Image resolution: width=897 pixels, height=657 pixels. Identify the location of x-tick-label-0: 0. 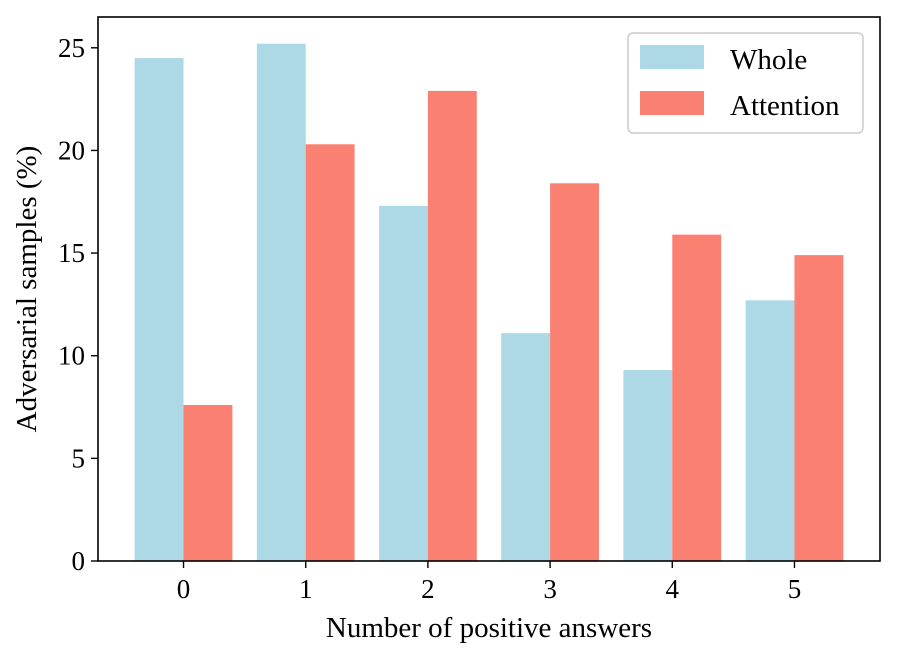
(184, 589).